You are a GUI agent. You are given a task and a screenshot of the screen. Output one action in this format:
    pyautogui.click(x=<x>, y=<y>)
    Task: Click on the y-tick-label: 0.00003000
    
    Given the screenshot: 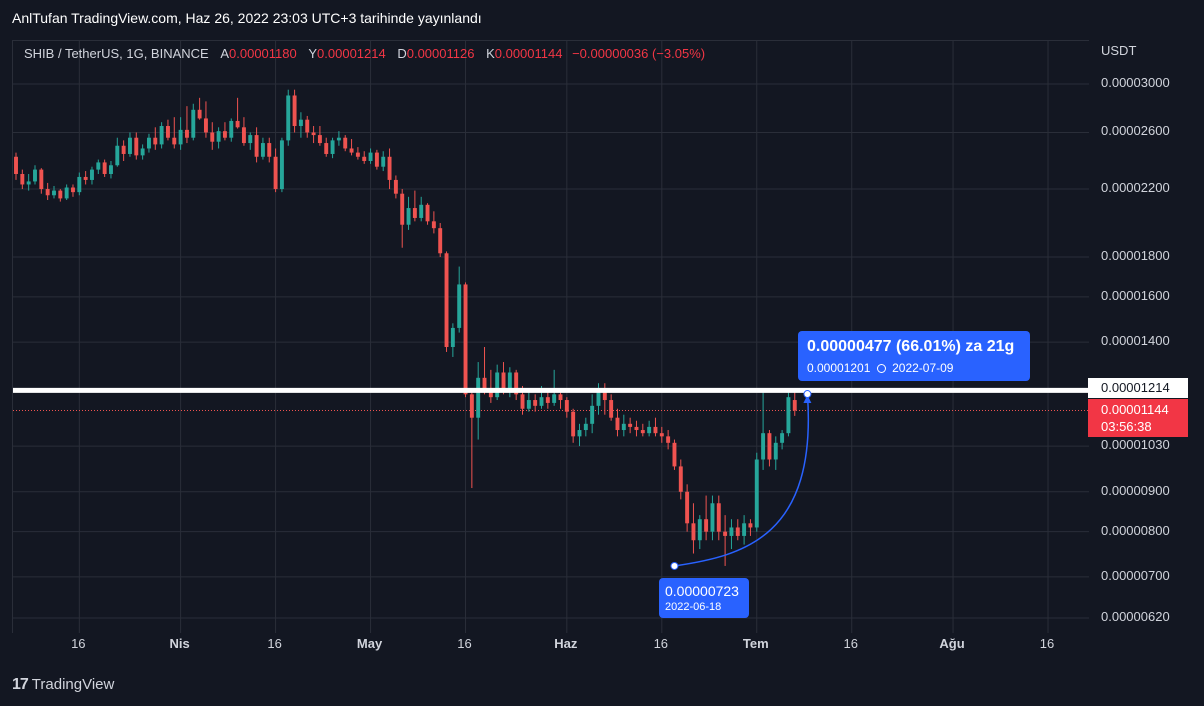 What is the action you would take?
    pyautogui.click(x=1135, y=82)
    